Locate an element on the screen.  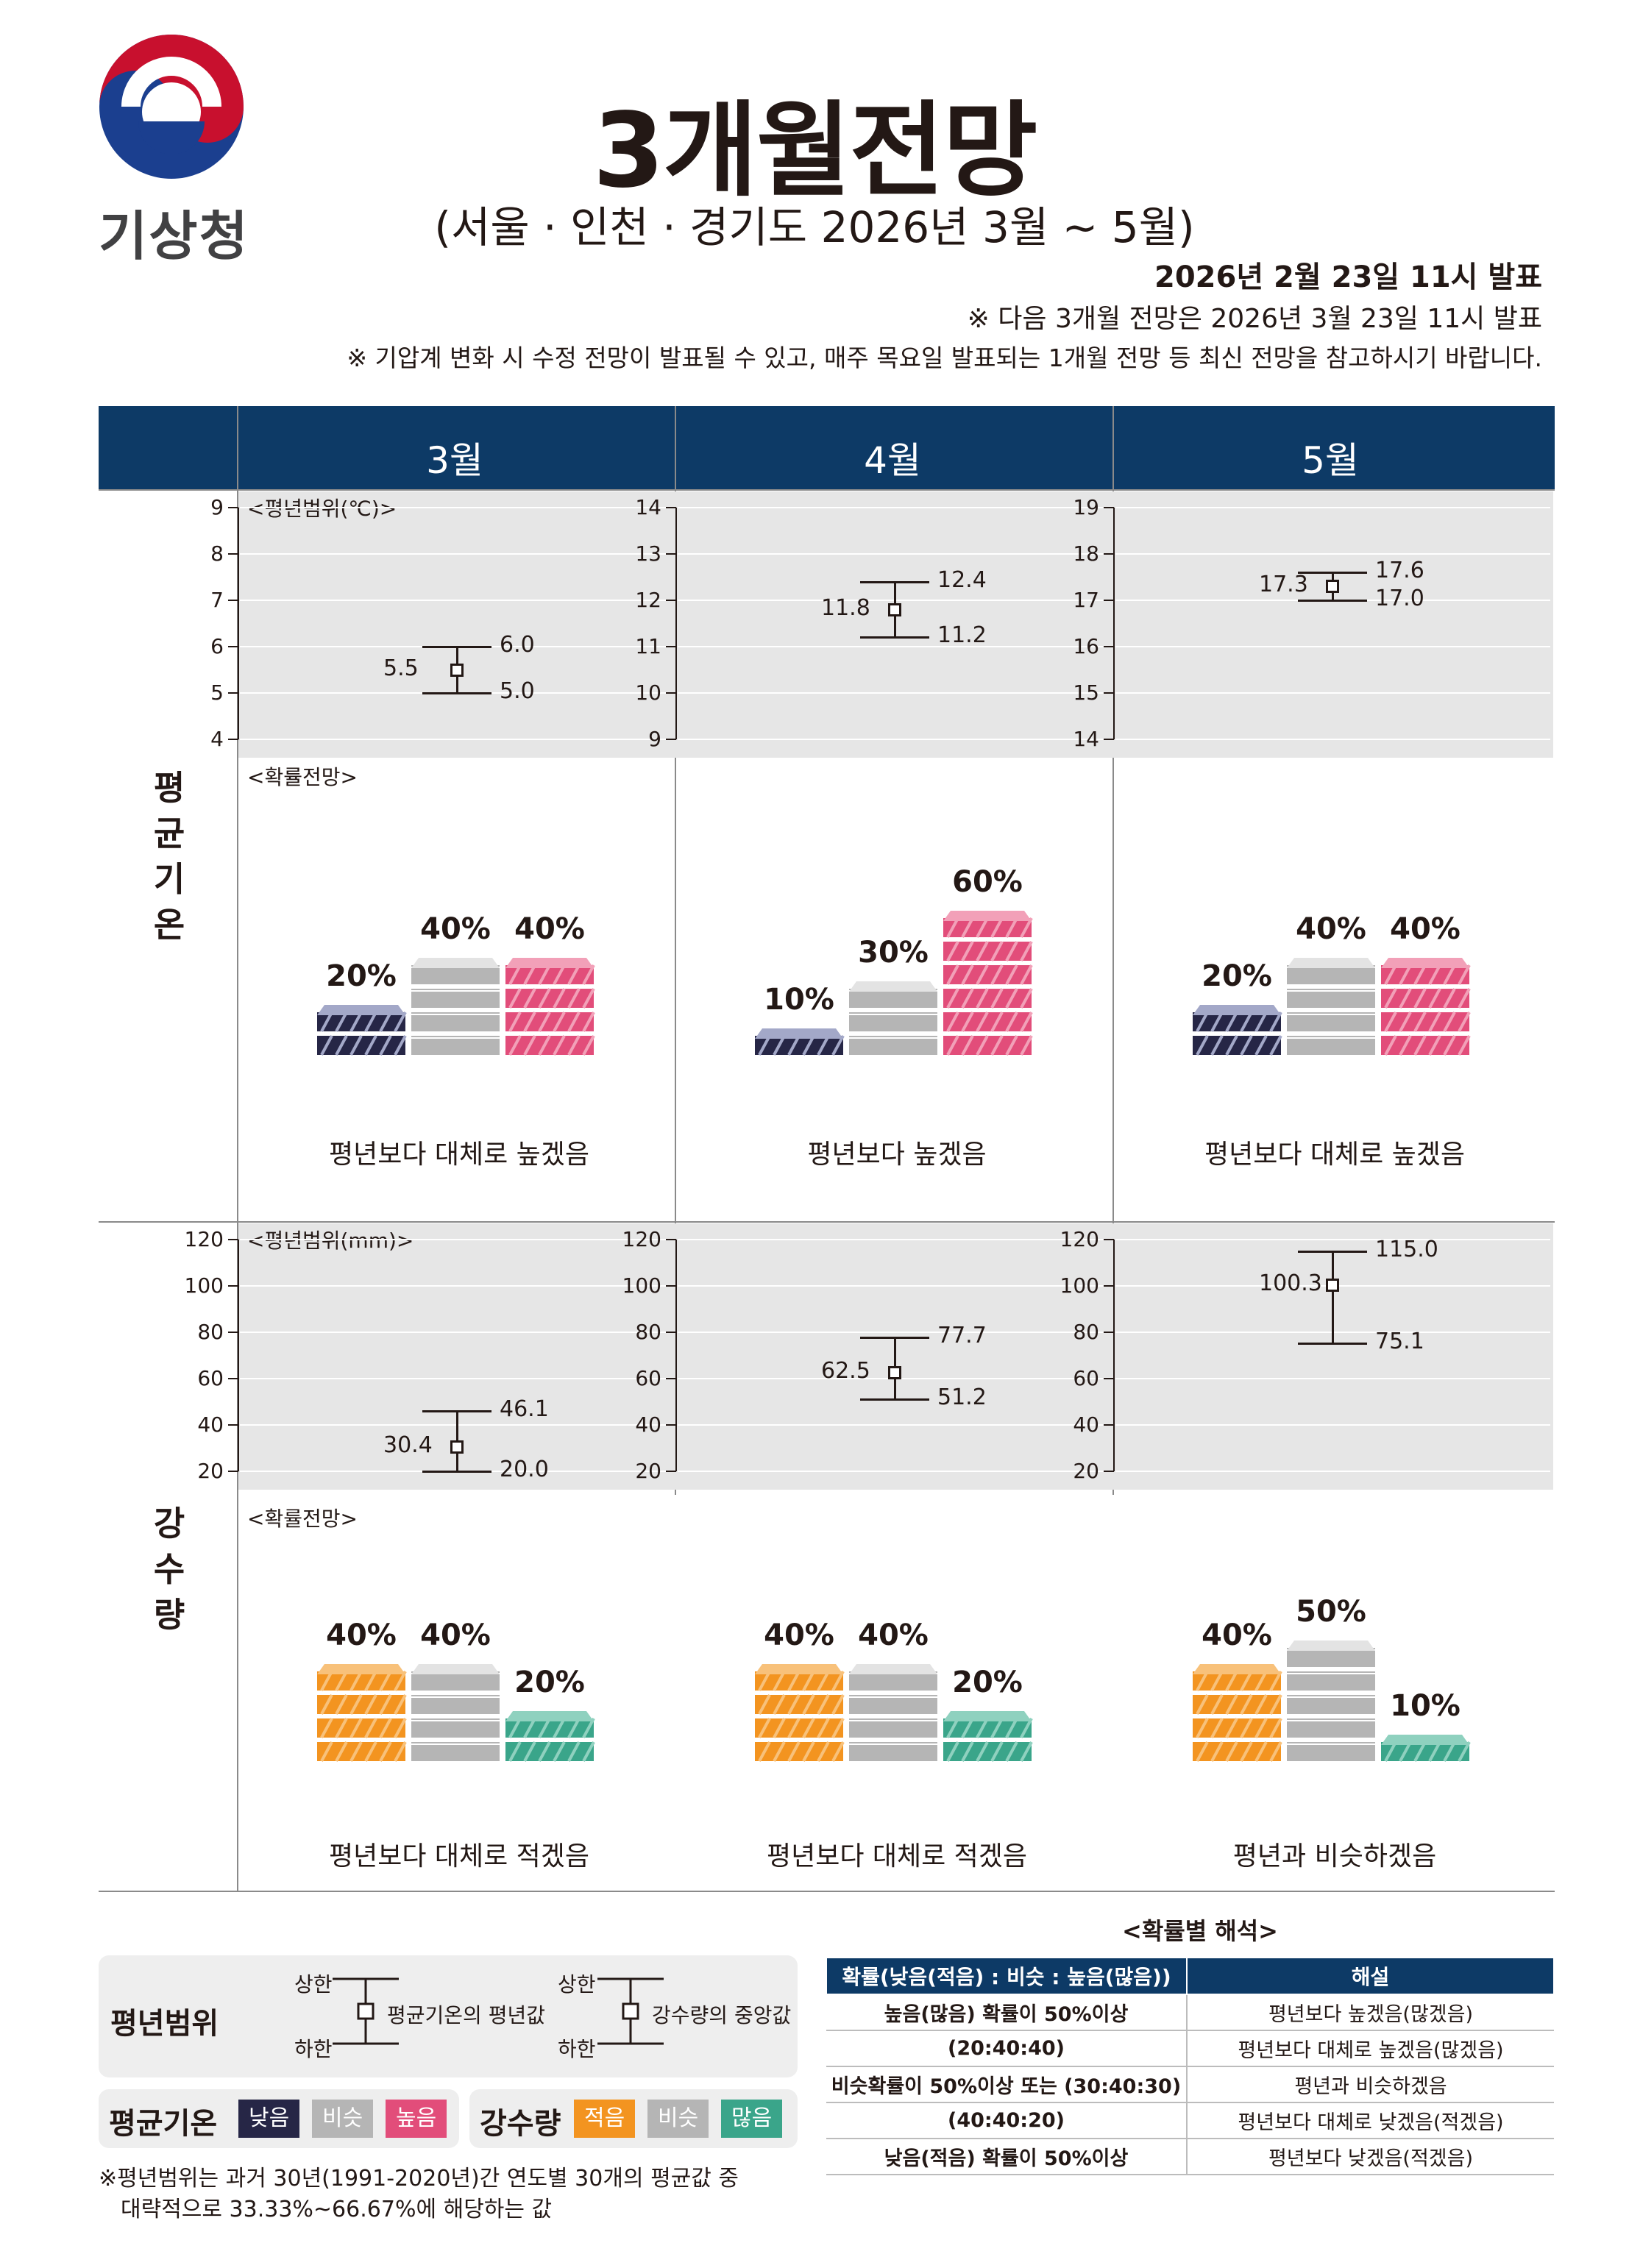
precipitation-prob-label-similar: 50% is located at coordinates (1331, 1612).